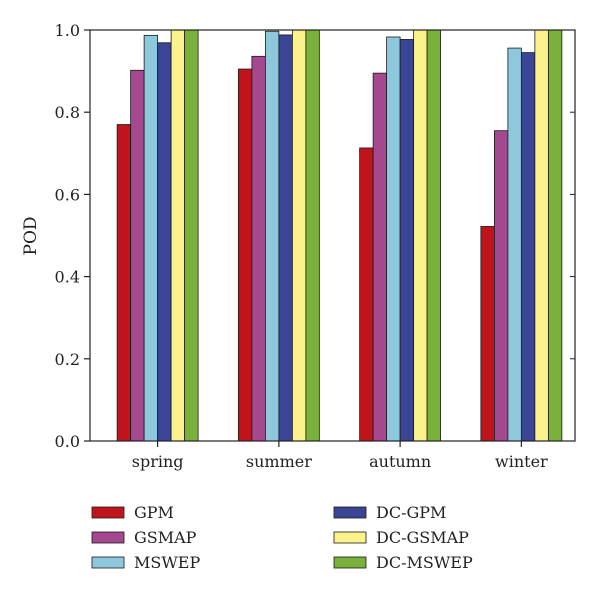 Image resolution: width=600 pixels, height=593 pixels. Describe the element at coordinates (108, 562) in the screenshot. I see `legend-swatch-mswep` at that location.